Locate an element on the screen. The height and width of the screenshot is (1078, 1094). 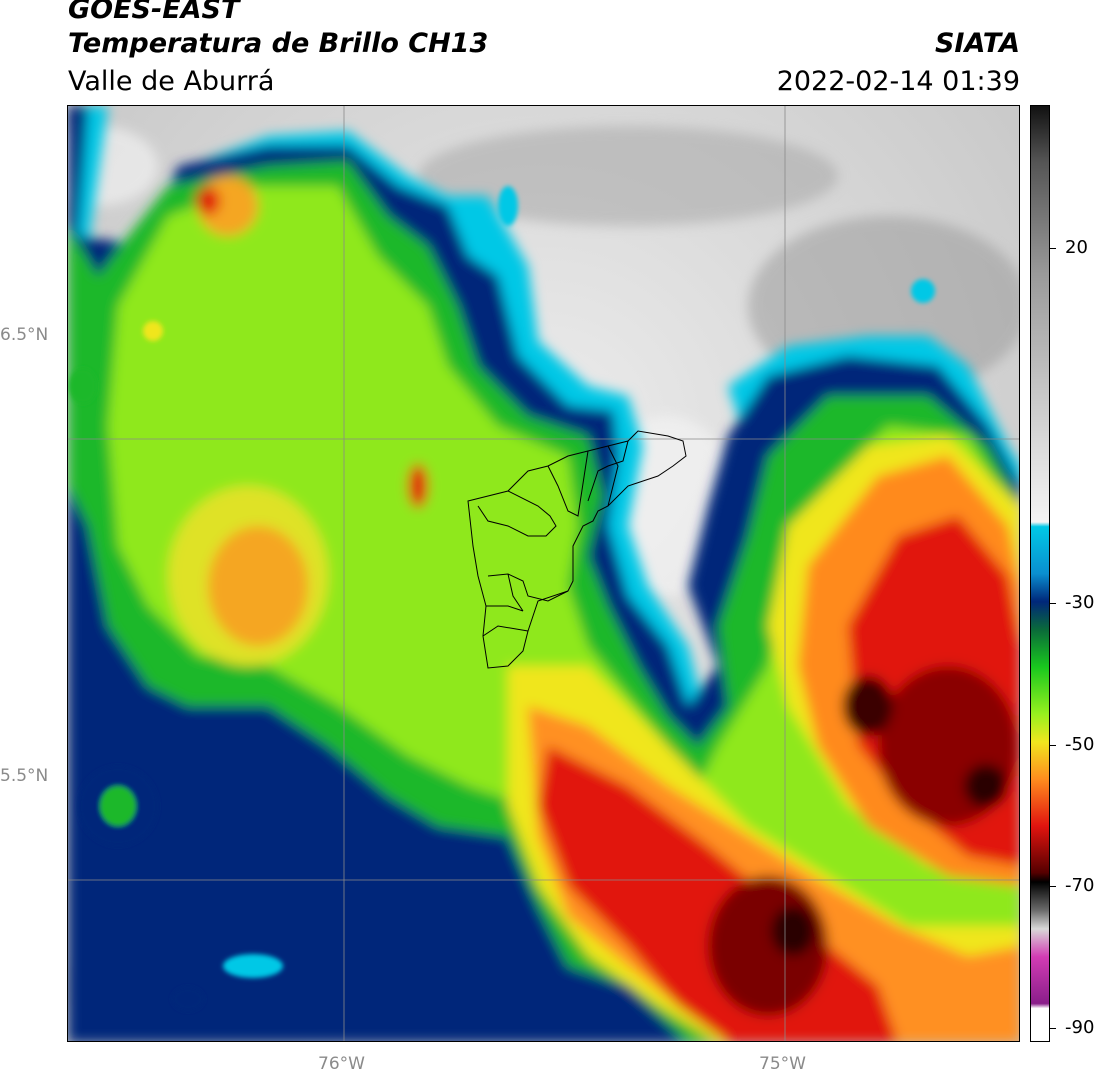
lon-label-76w: 76°W is located at coordinates (341, 1064).